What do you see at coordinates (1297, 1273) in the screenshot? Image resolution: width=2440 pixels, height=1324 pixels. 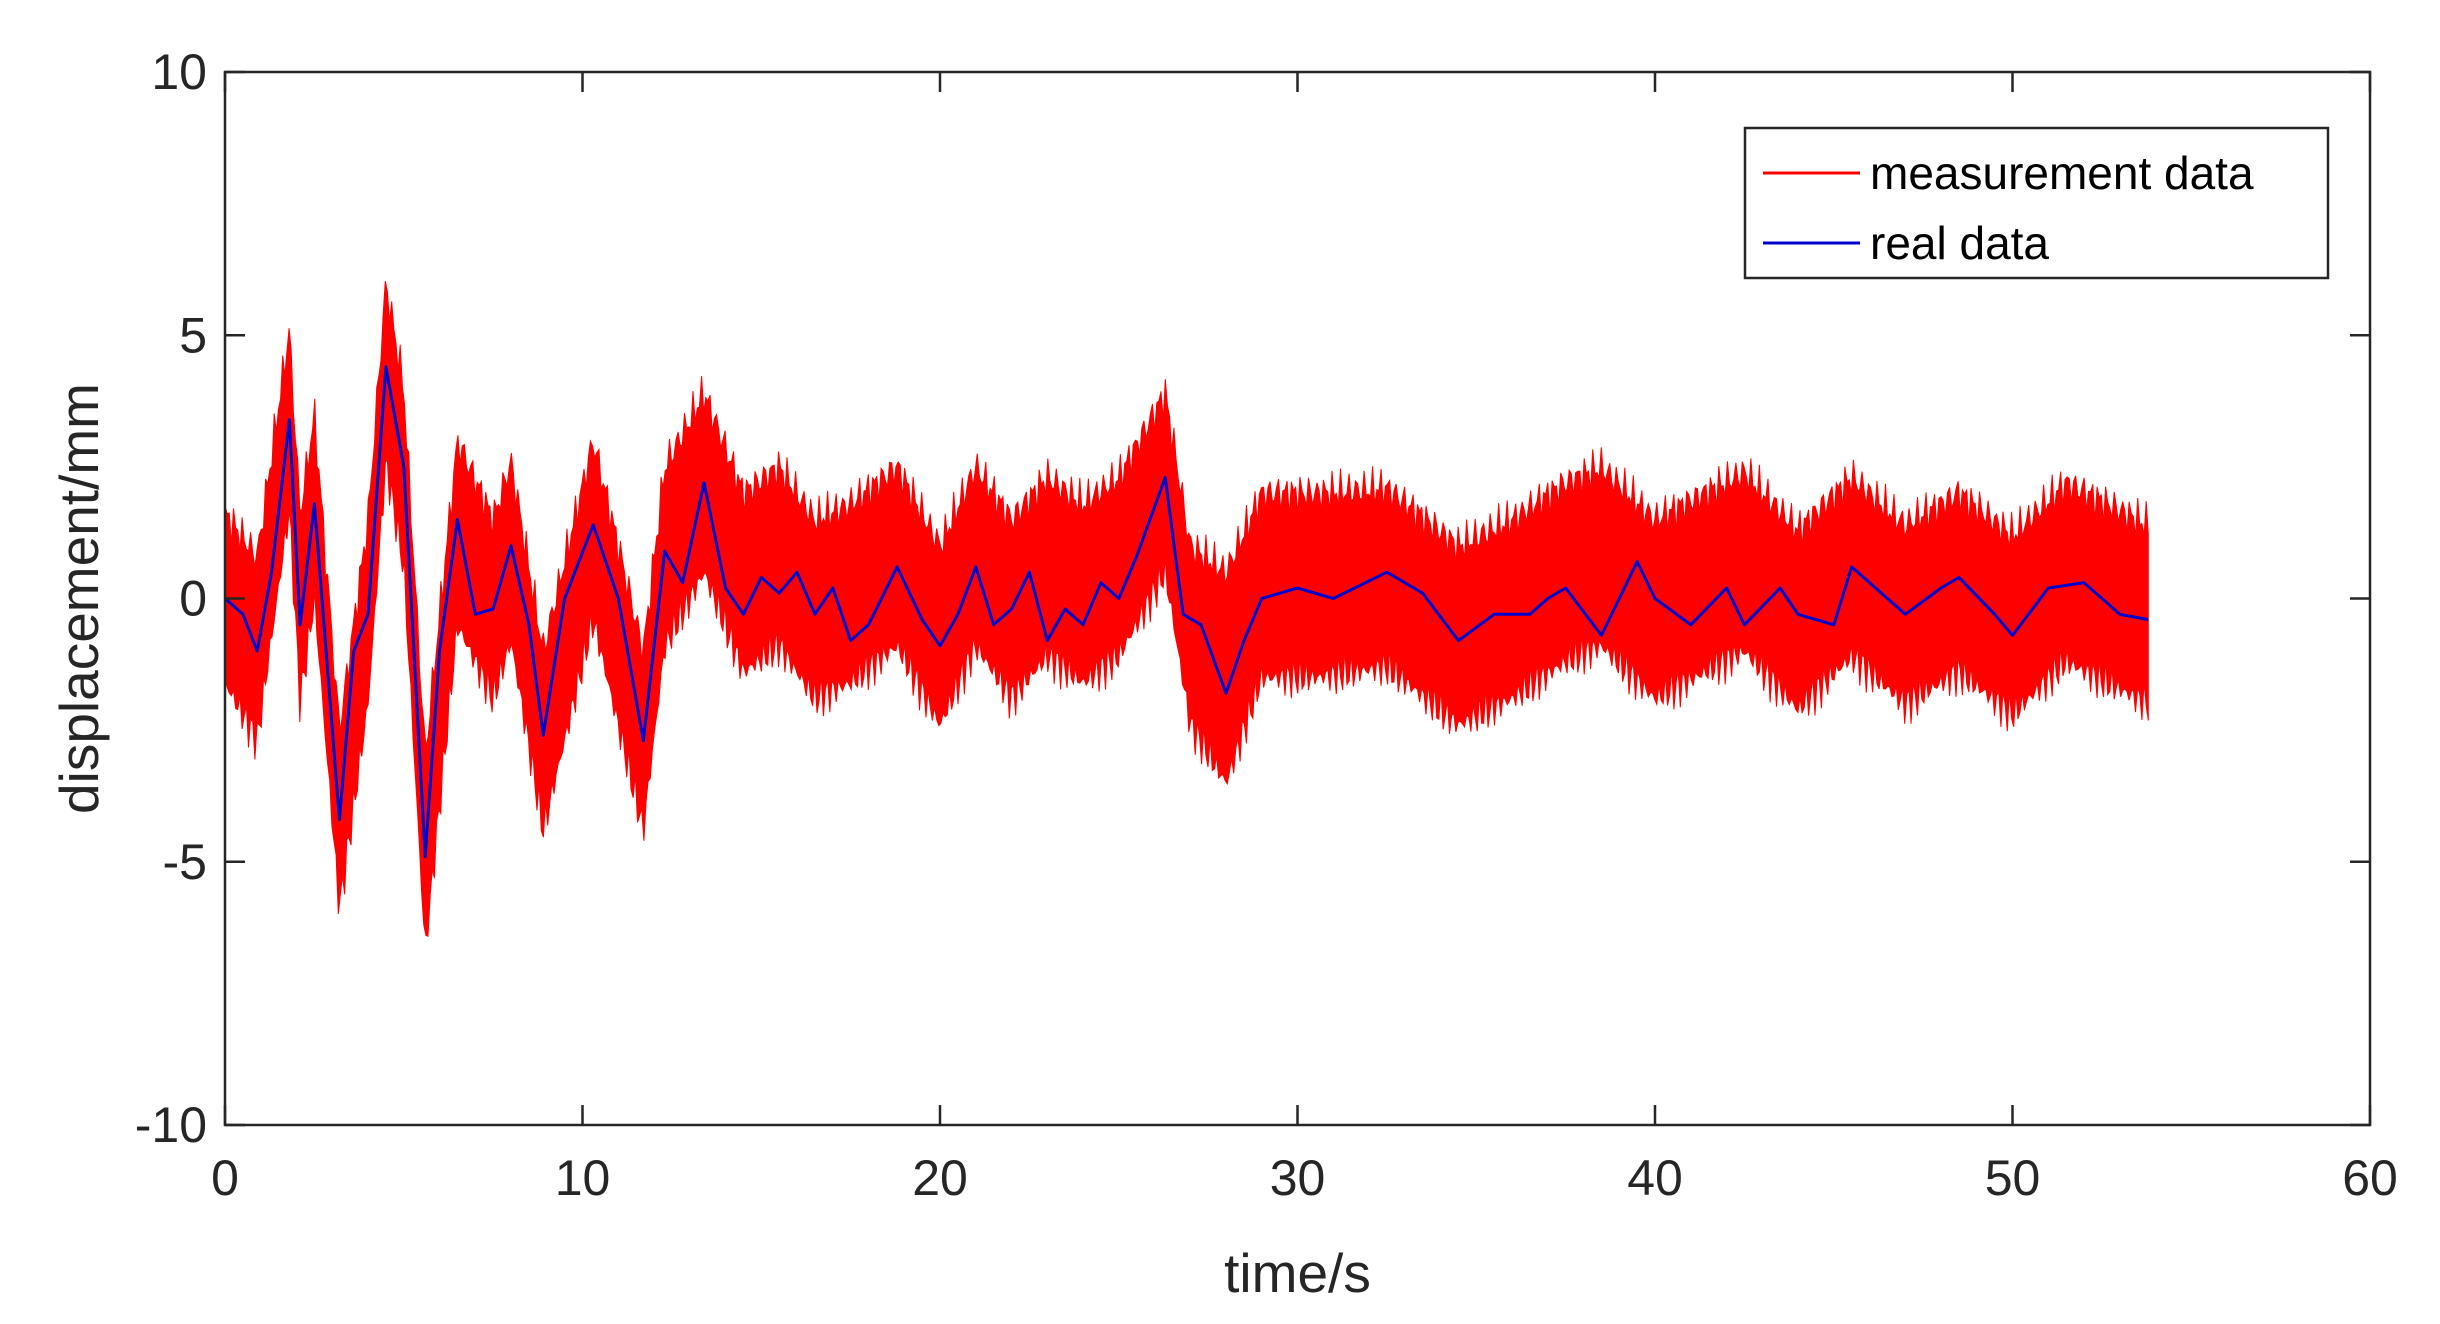 I see `x-axis-label: time/s` at bounding box center [1297, 1273].